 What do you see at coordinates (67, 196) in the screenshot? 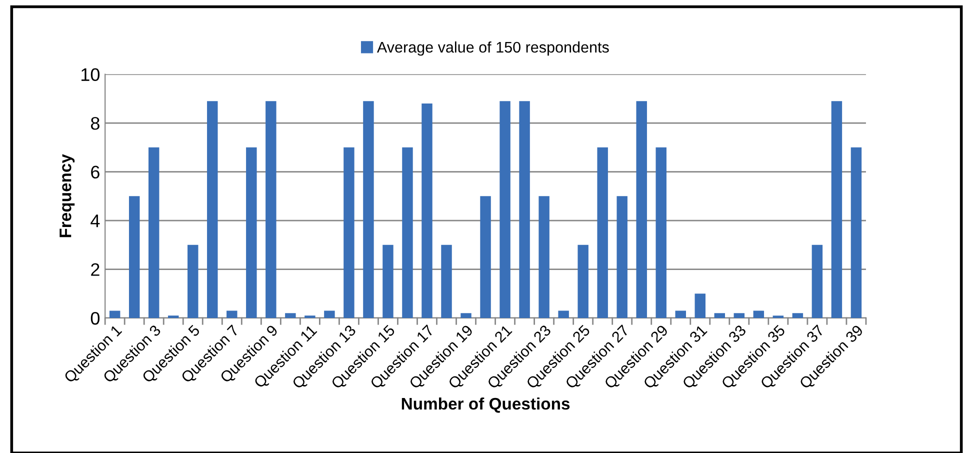
I see `y-axis-title: Frequency` at bounding box center [67, 196].